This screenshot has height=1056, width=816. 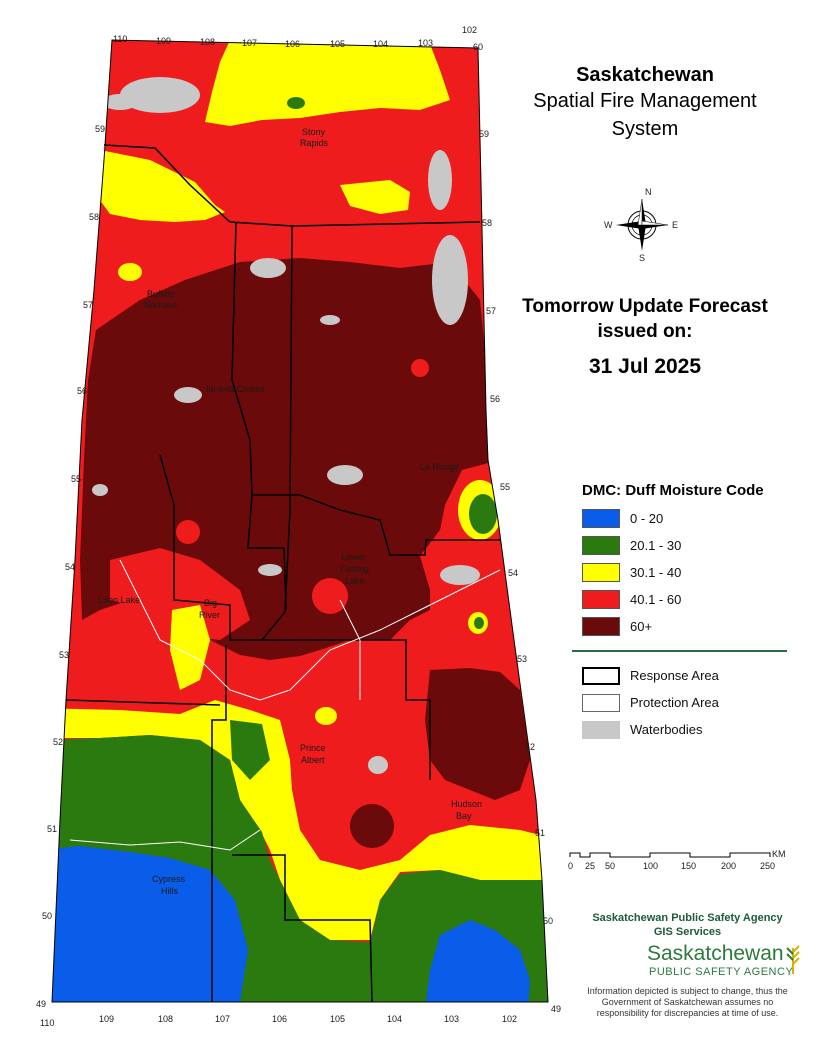 I want to click on lat-right-label: 51, so click(x=540, y=833).